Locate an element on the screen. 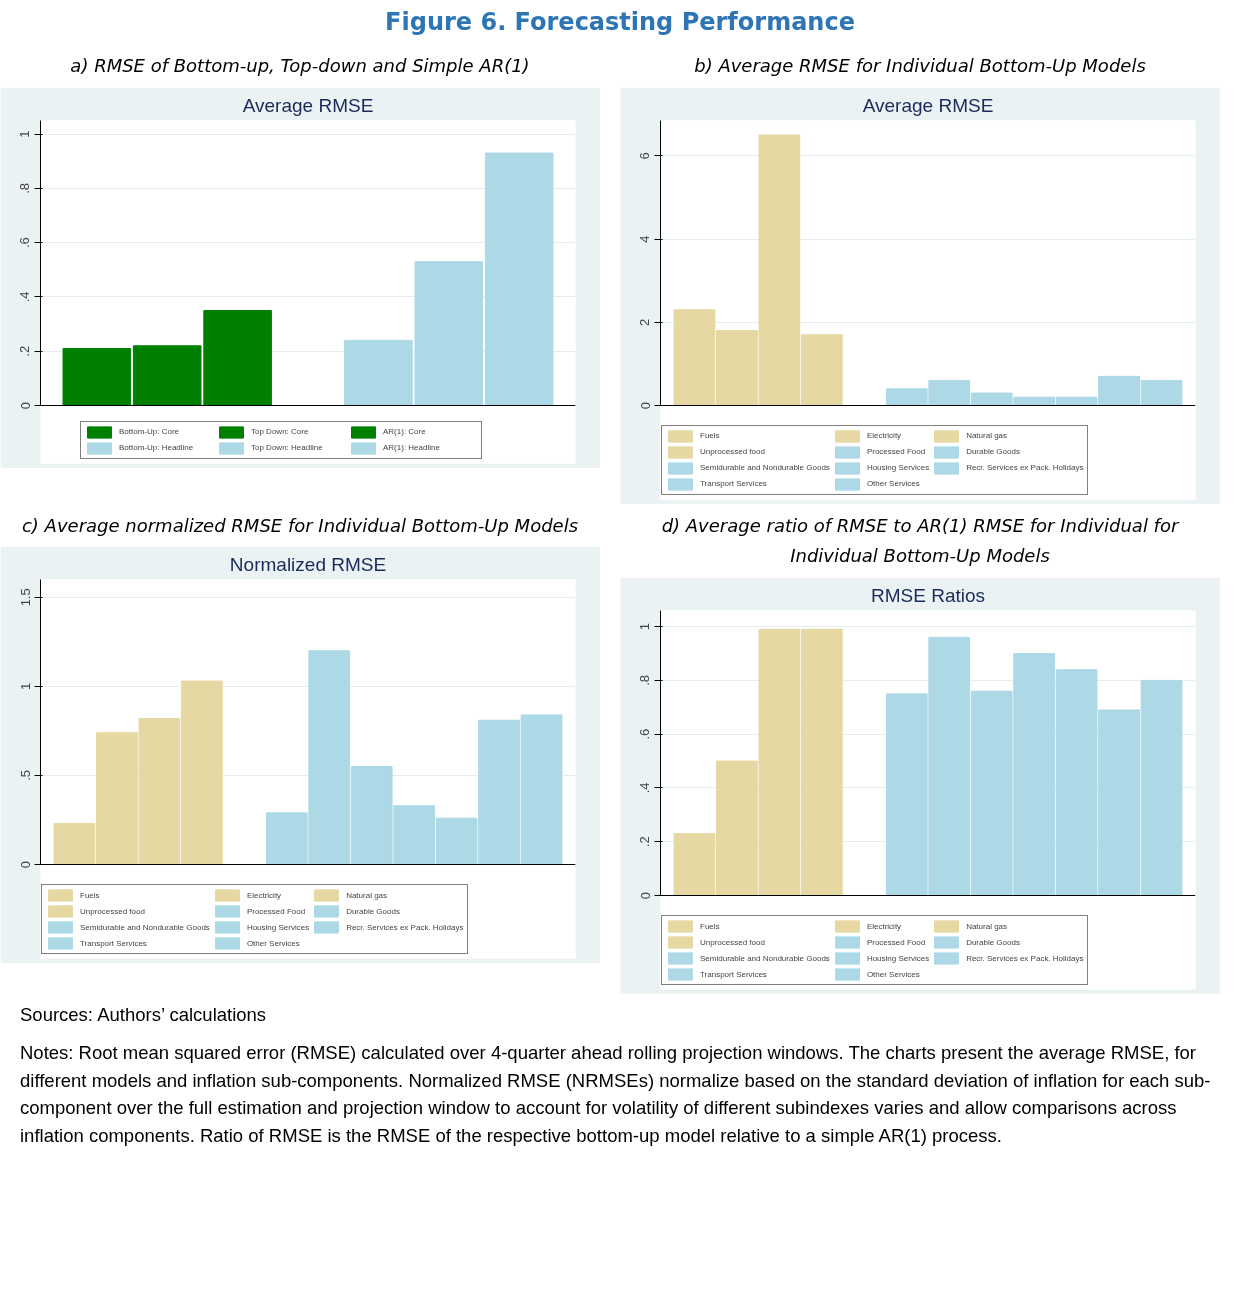  legend-label: AR(1): Core is located at coordinates (405, 432).